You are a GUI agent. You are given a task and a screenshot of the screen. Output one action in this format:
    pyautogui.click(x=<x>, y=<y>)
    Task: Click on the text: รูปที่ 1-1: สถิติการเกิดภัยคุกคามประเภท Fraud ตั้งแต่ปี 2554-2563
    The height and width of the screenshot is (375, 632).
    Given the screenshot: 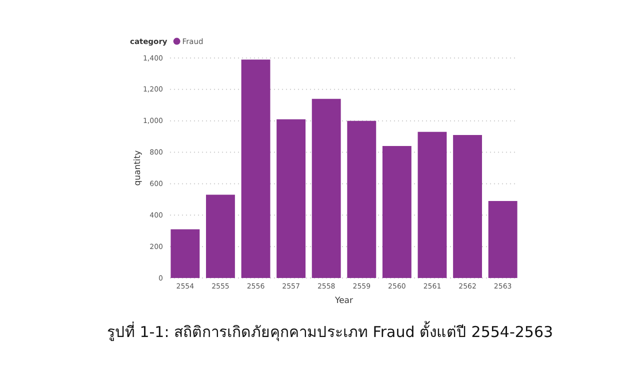 What is the action you would take?
    pyautogui.click(x=330, y=331)
    